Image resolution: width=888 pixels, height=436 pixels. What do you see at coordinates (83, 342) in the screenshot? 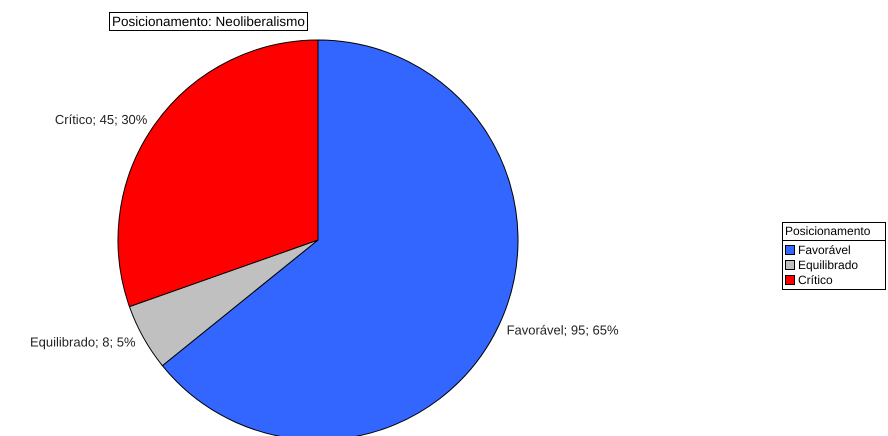
I see `data-label: Equilibrado; 8; 5%` at bounding box center [83, 342].